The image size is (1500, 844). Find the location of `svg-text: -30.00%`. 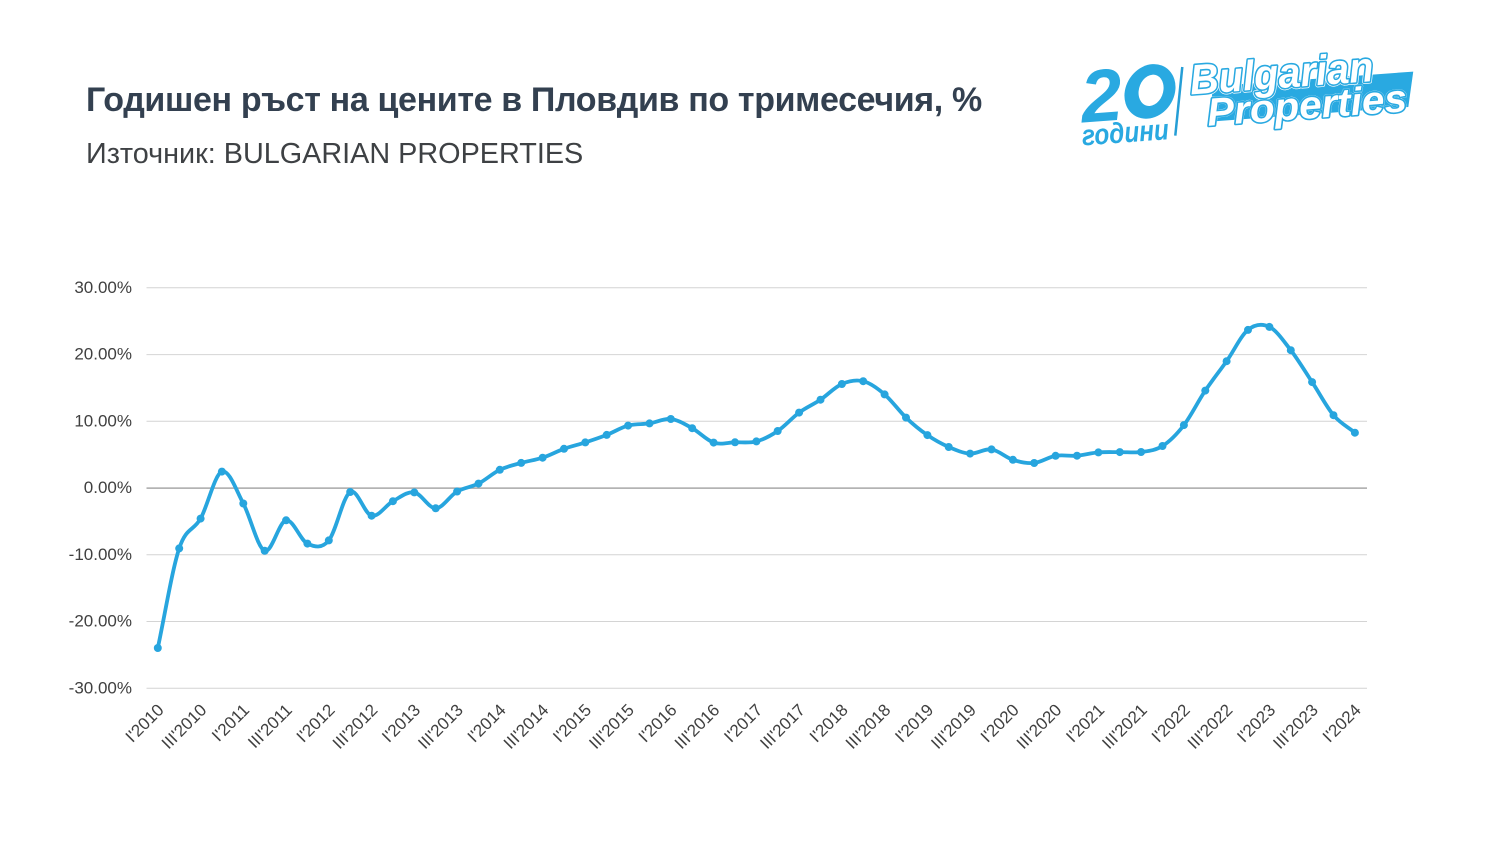

svg-text: -30.00% is located at coordinates (100, 687).